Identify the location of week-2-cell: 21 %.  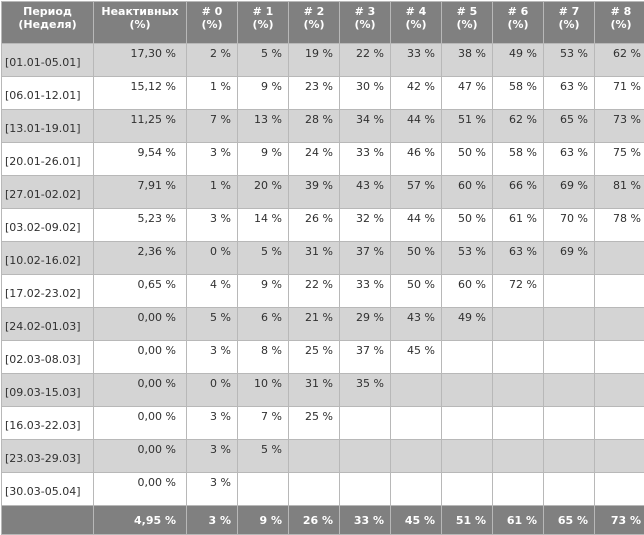
(314, 324).